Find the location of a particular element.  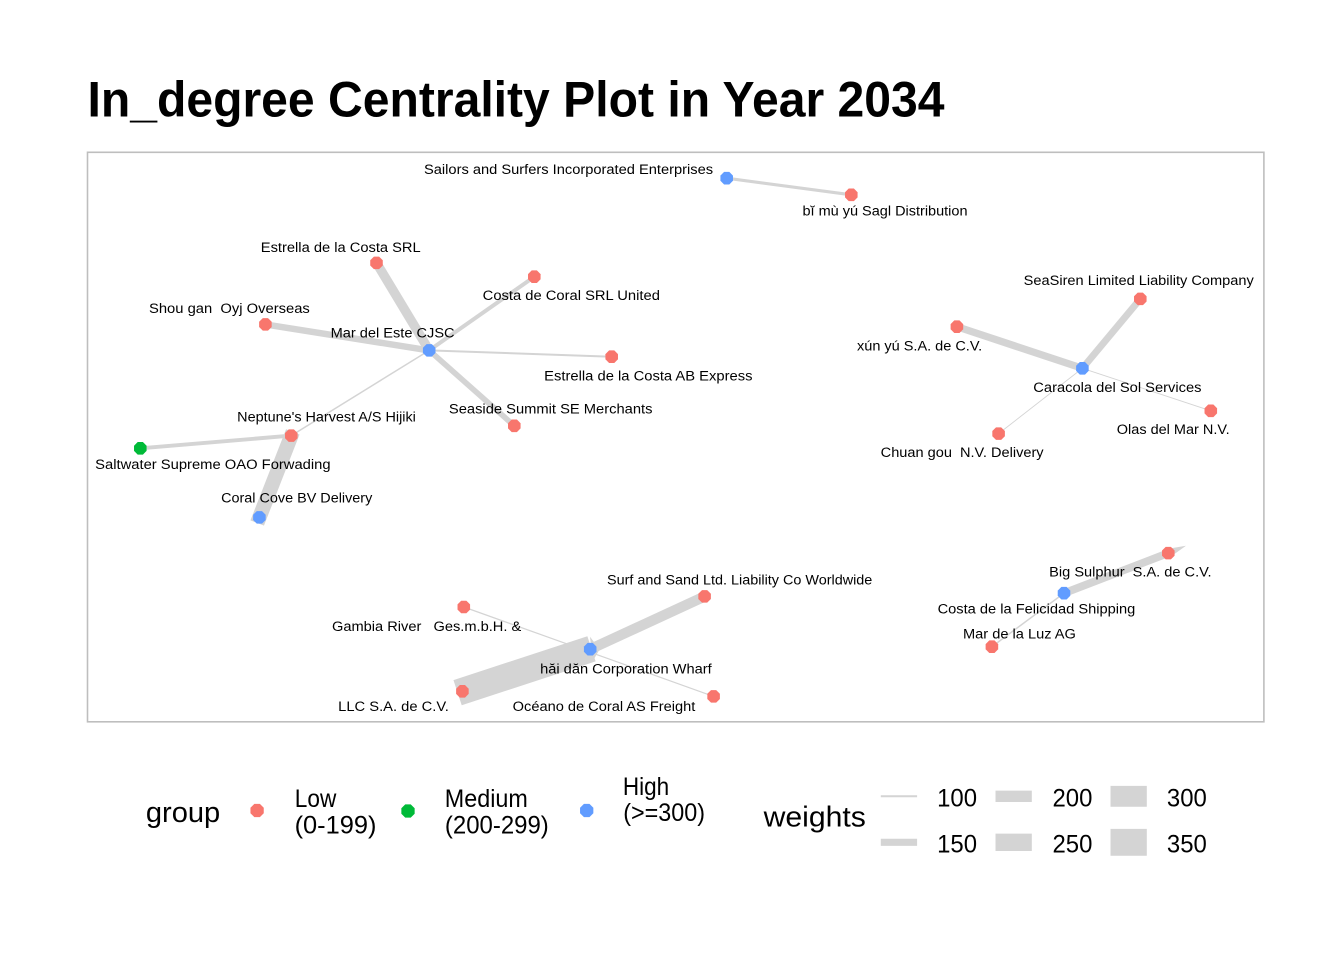

svg-text: group is located at coordinates (183, 813).